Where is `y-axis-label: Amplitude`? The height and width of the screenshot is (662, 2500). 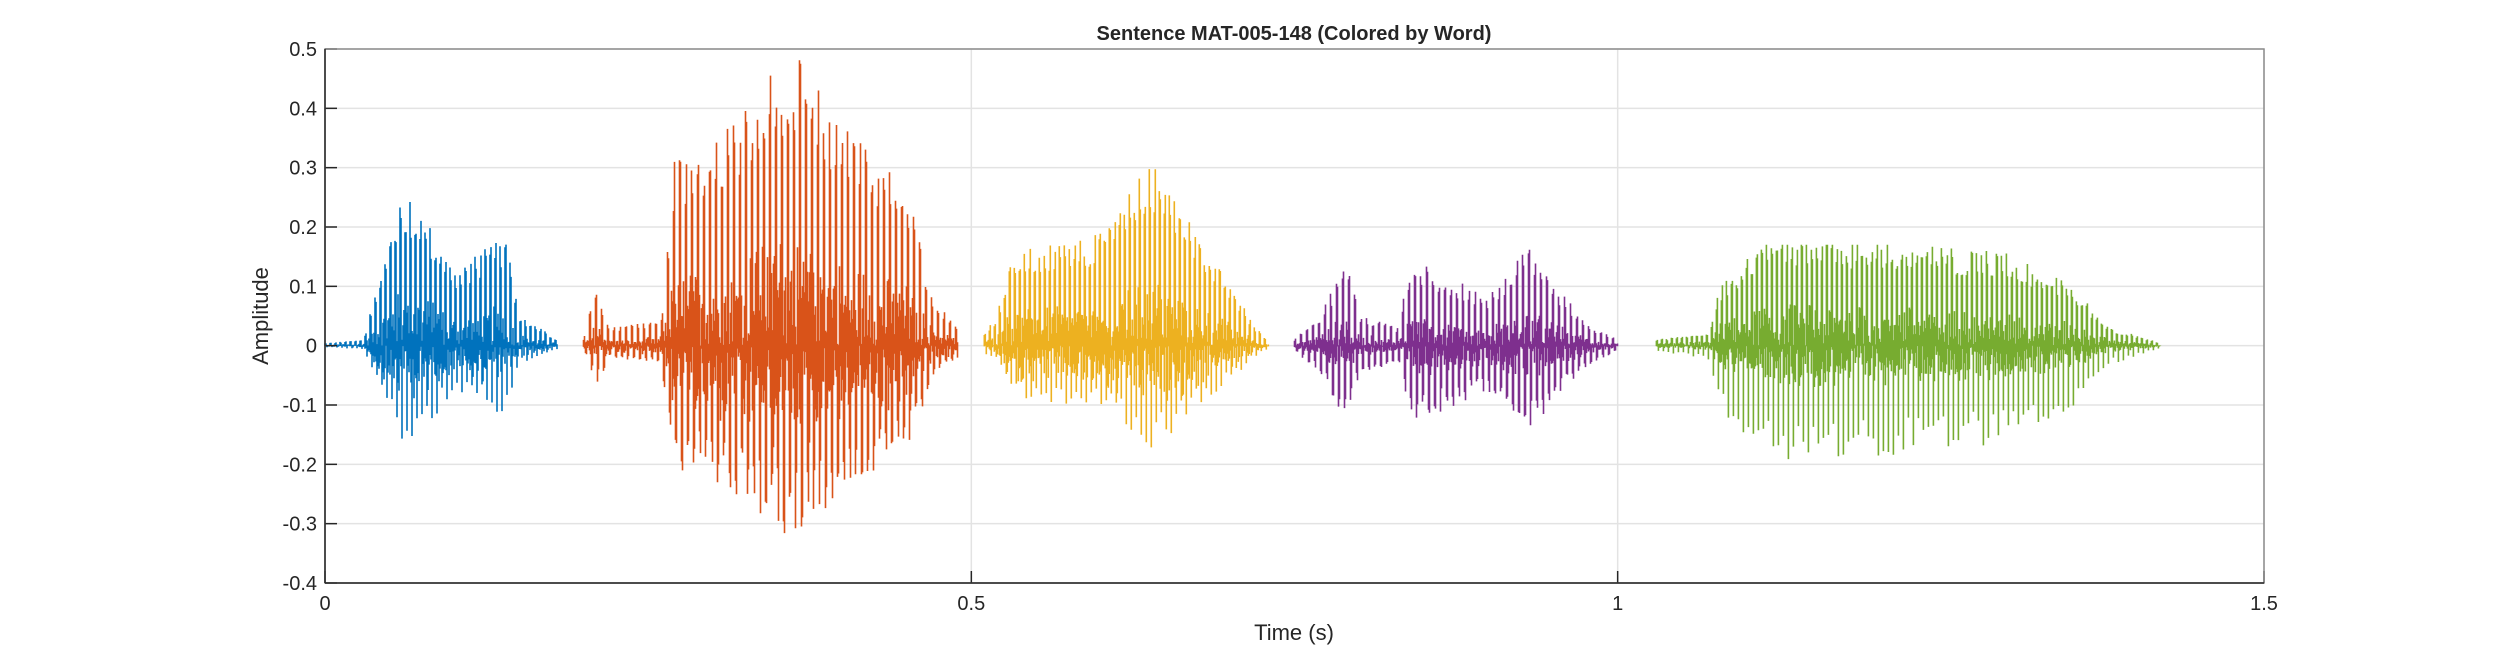
y-axis-label: Amplitude is located at coordinates (260, 316).